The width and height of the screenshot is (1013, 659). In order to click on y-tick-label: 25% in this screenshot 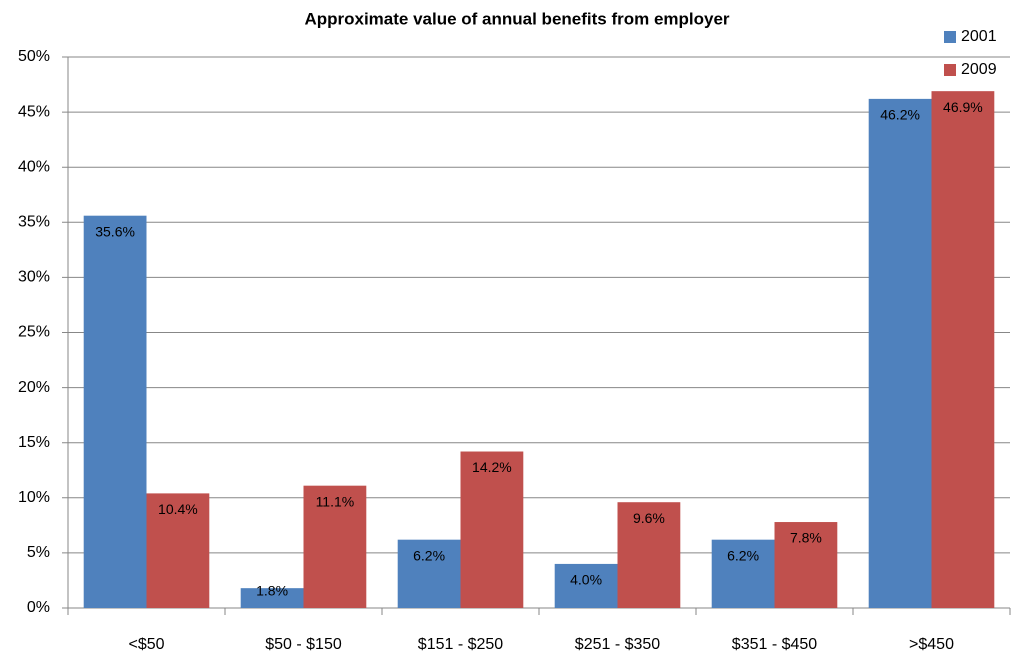, I will do `click(34, 332)`.